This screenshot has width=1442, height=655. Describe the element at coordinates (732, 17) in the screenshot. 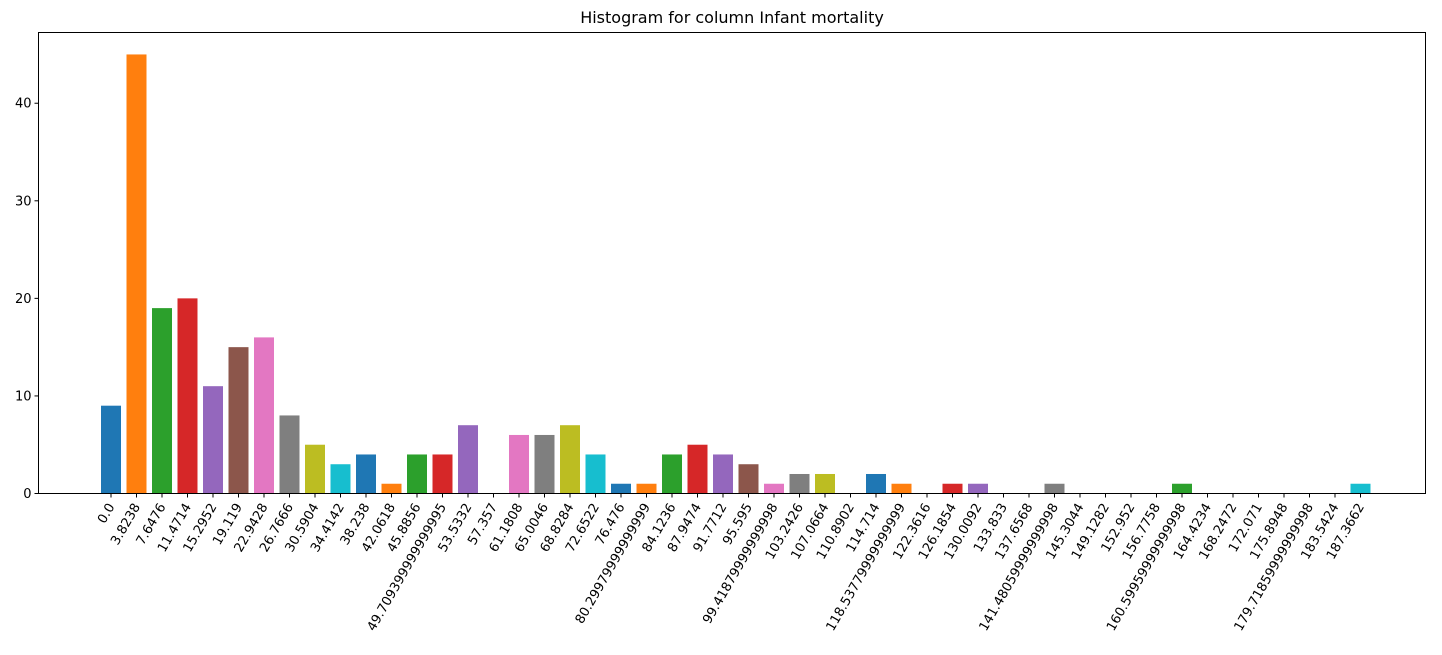

I see `chart-title: Histogram for column Infant mortality` at that location.